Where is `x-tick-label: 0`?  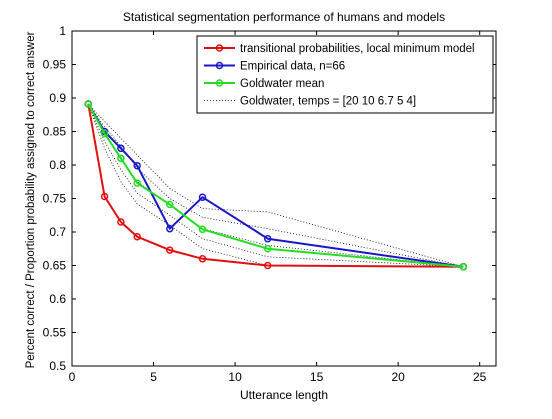 x-tick-label: 0 is located at coordinates (72, 377).